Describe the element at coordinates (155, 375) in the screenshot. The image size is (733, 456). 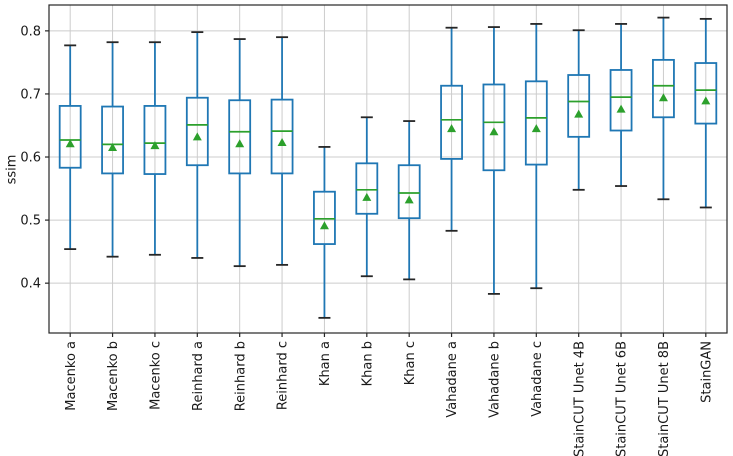
I see `x-tick-label: Macenko c` at that location.